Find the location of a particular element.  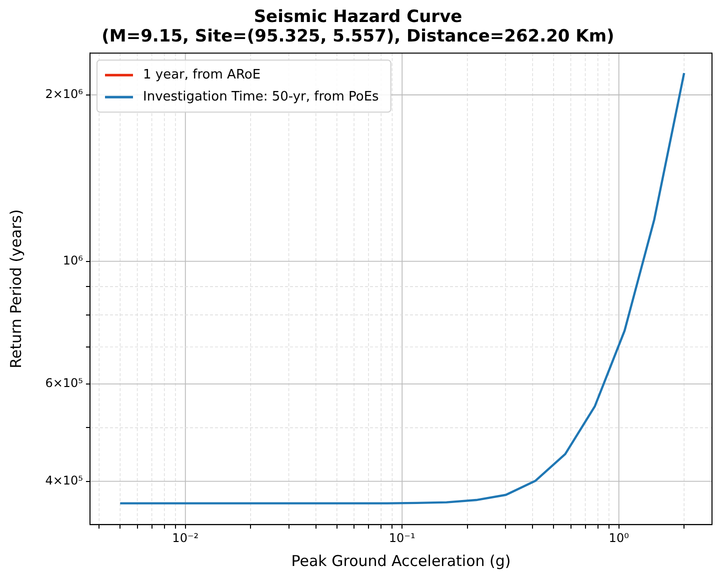

x-axis-title: Peak Ground Acceleration (g) is located at coordinates (401, 561).